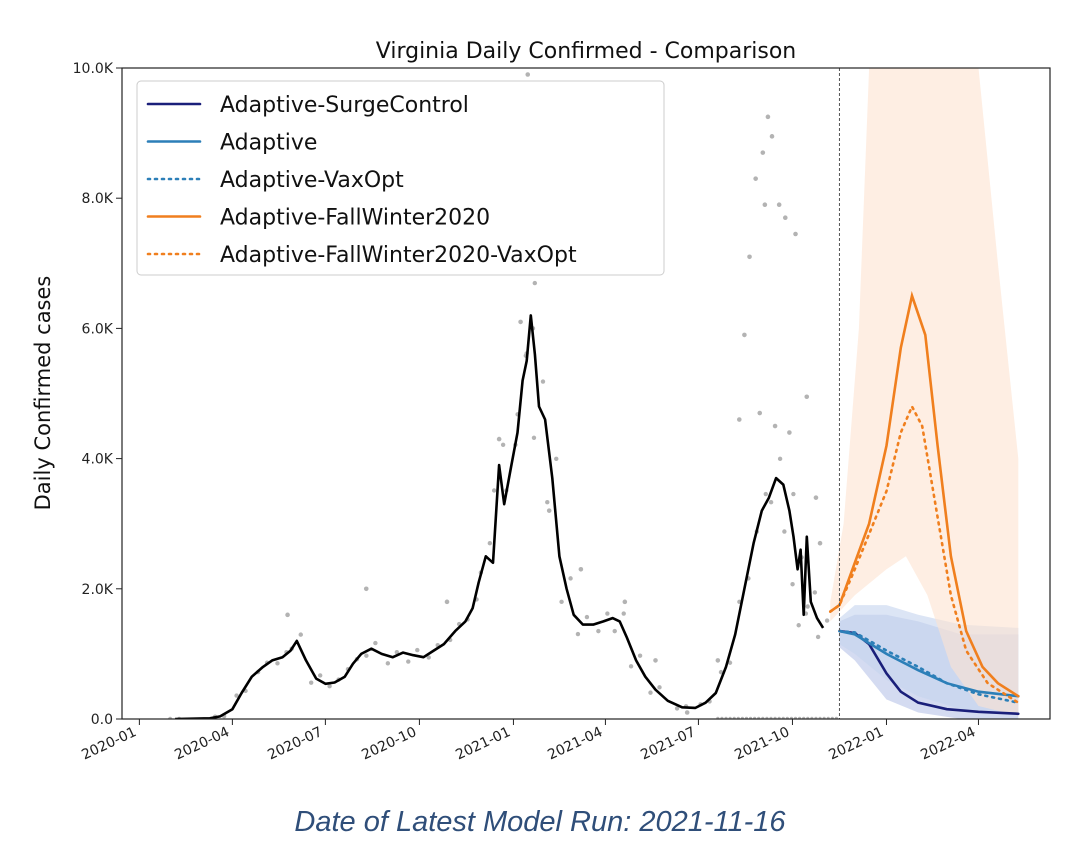 The image size is (1080, 860). What do you see at coordinates (398, 255) in the screenshot?
I see `legend-label: Adaptive-FallWinter2020-VaxOpt` at bounding box center [398, 255].